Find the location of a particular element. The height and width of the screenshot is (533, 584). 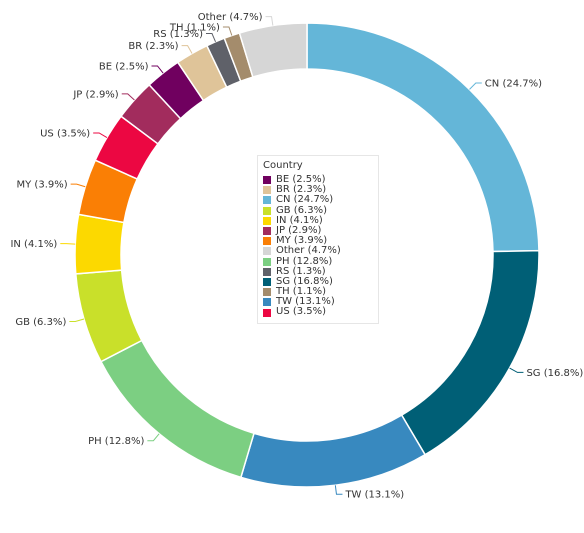

legend-item: CN (24.7%) is located at coordinates (318, 200).